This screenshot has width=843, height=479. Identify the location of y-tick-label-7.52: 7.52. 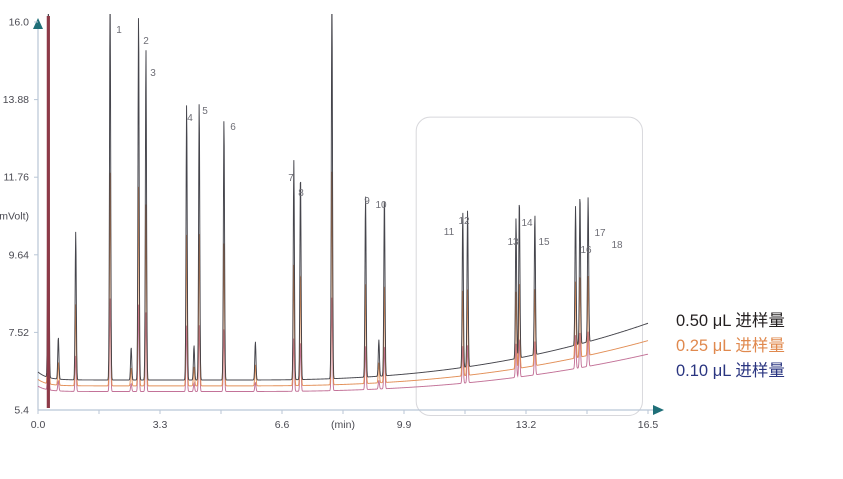
(19, 333).